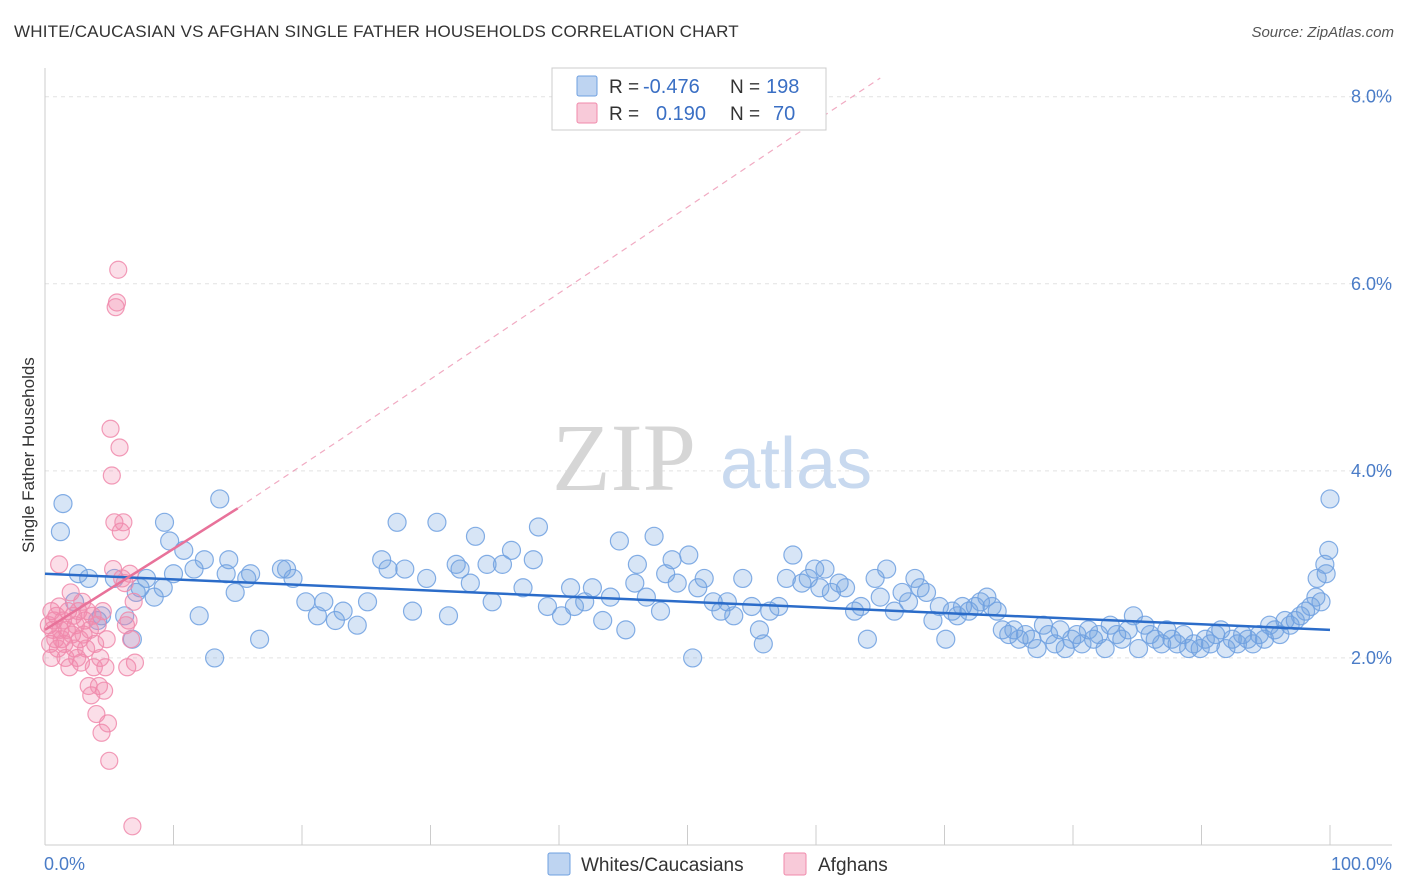 The height and width of the screenshot is (892, 1406). I want to click on bottom-legend-label-whites: Whites/Caucasians, so click(662, 865).